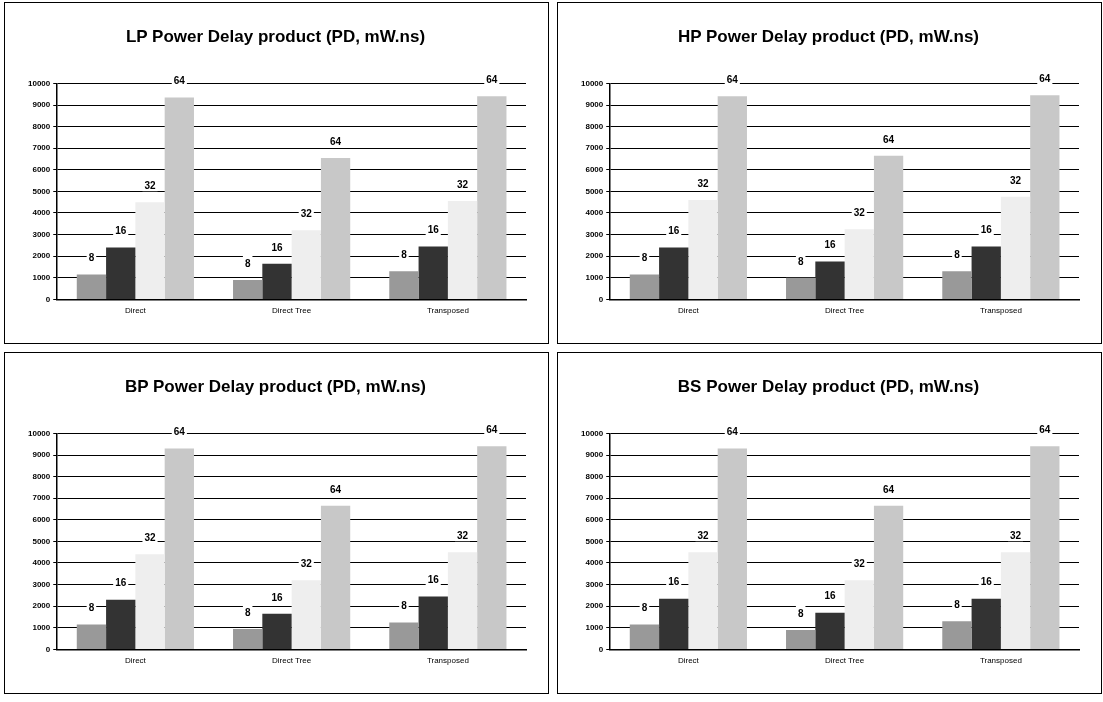 This screenshot has width=1103, height=702. What do you see at coordinates (150, 538) in the screenshot?
I see `series-label: 32` at bounding box center [150, 538].